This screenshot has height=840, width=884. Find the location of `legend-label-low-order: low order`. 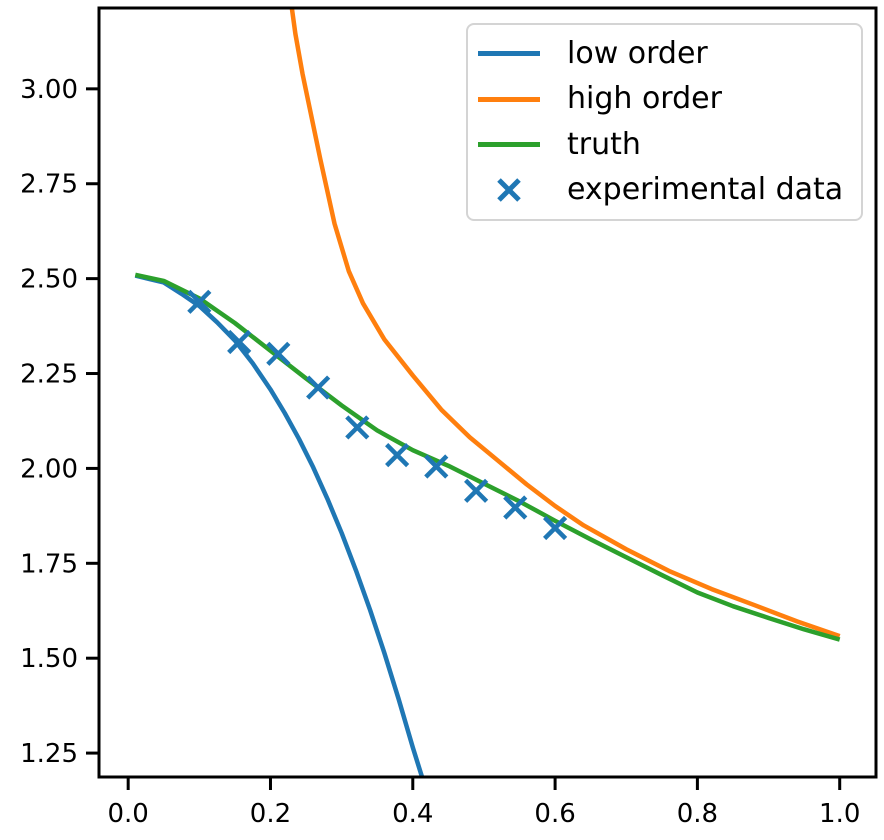

legend-label-low-order: low order is located at coordinates (637, 53).